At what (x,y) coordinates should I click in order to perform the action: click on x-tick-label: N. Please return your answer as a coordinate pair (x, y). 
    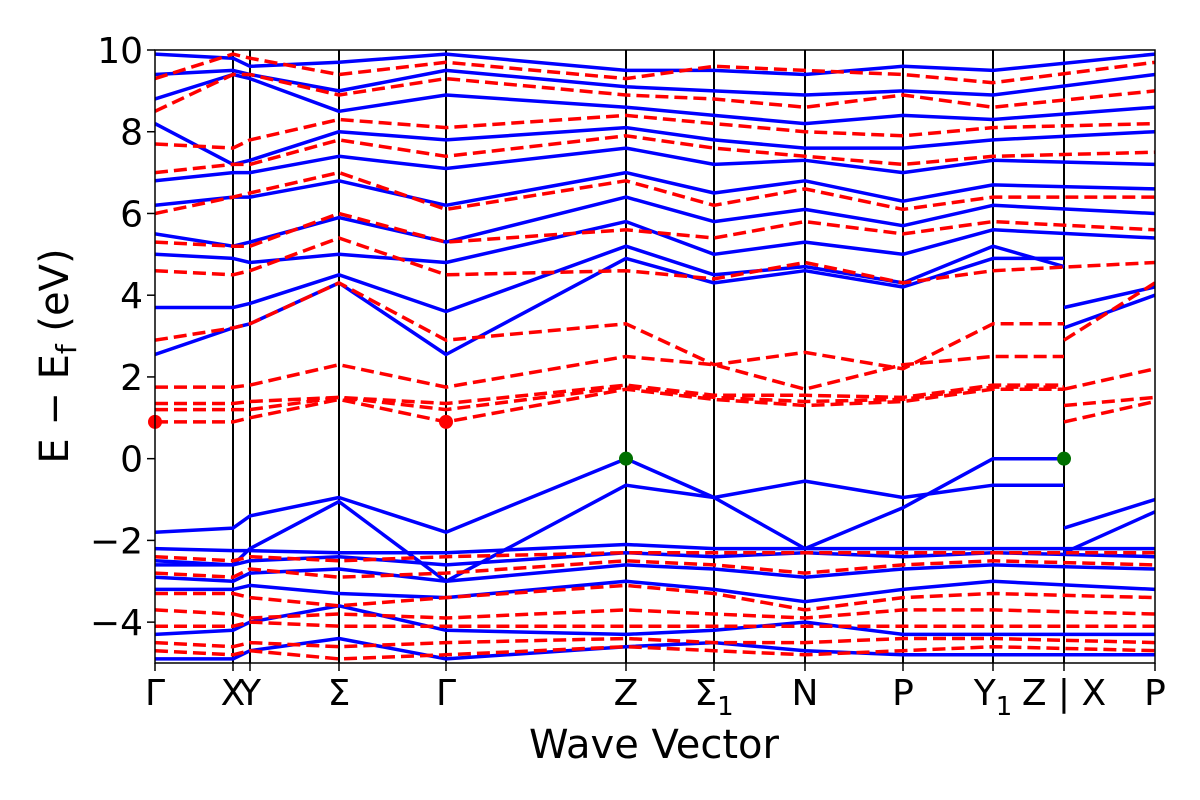
    Looking at the image, I should click on (805, 693).